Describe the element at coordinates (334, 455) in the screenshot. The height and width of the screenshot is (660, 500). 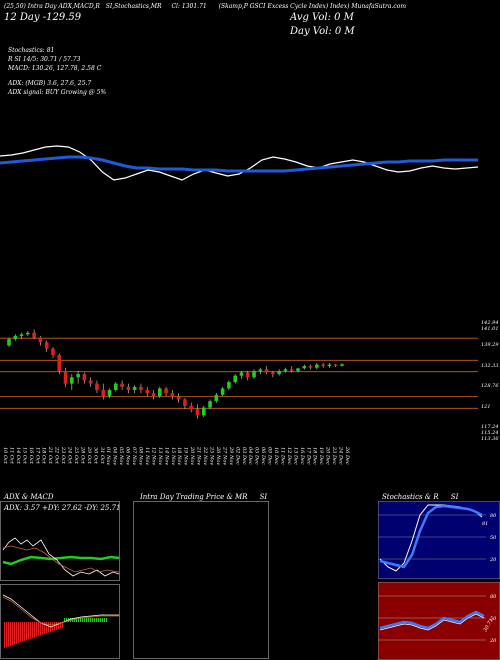
I see `x-tick-label: 23 Dec` at that location.